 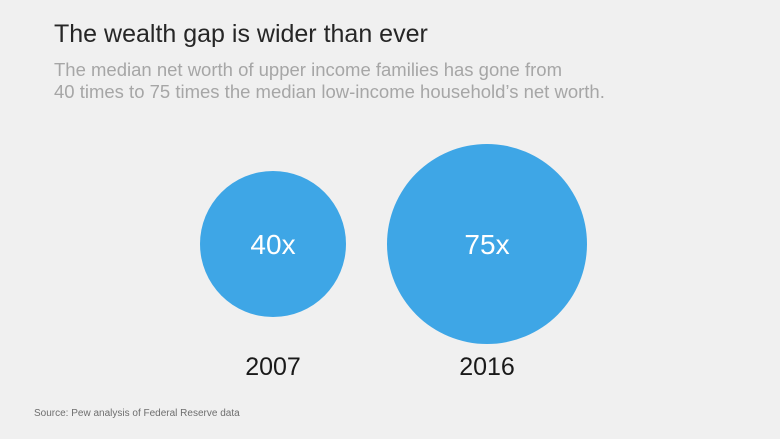 I want to click on value-label-2016: 75x, so click(x=486, y=244).